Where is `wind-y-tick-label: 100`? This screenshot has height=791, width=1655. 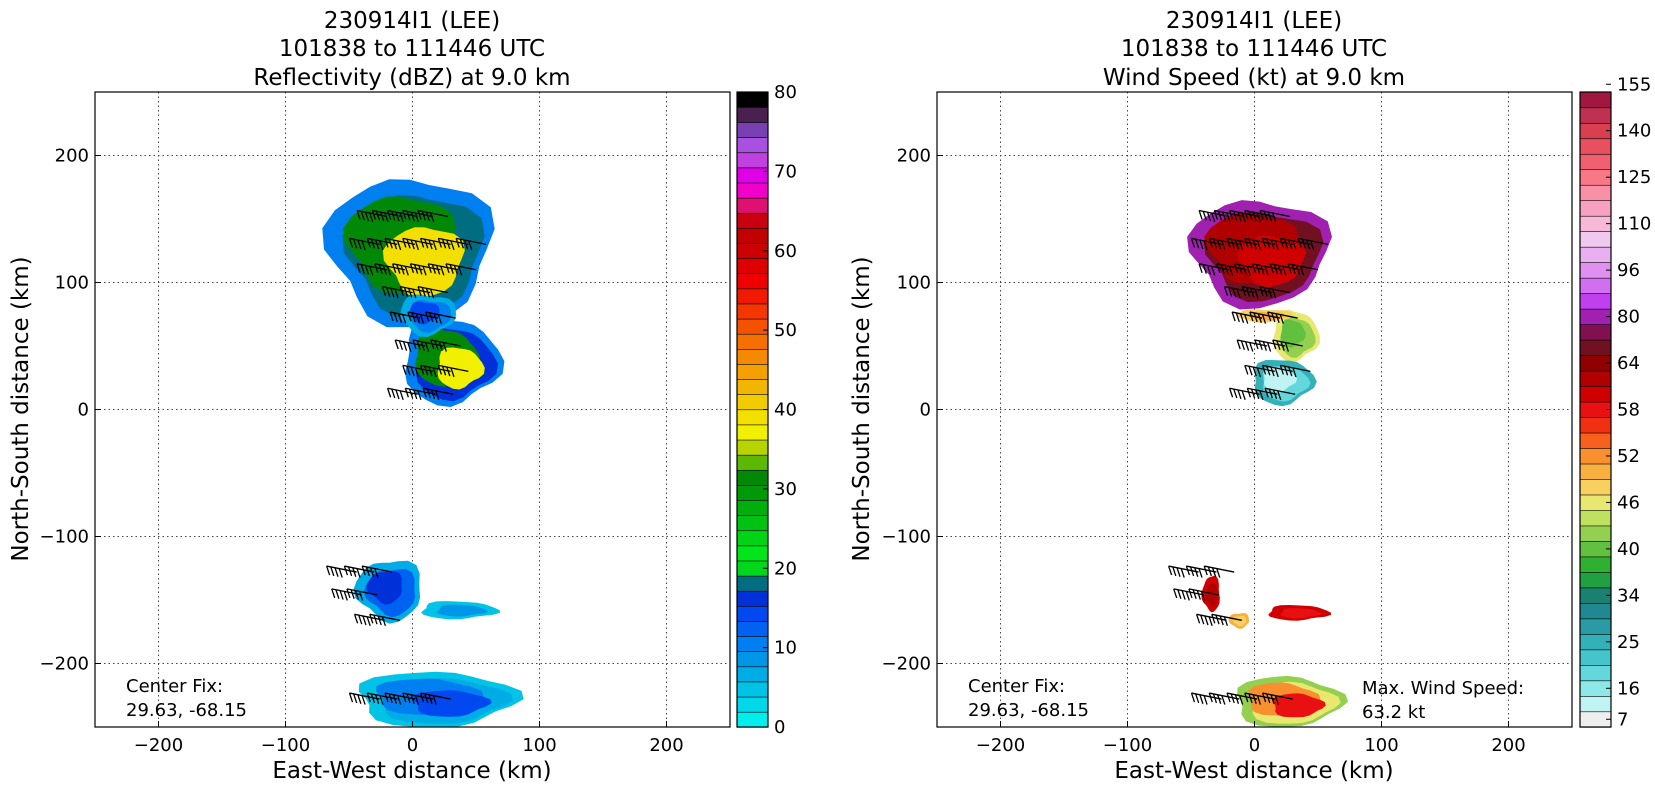
wind-y-tick-label: 100 is located at coordinates (914, 283).